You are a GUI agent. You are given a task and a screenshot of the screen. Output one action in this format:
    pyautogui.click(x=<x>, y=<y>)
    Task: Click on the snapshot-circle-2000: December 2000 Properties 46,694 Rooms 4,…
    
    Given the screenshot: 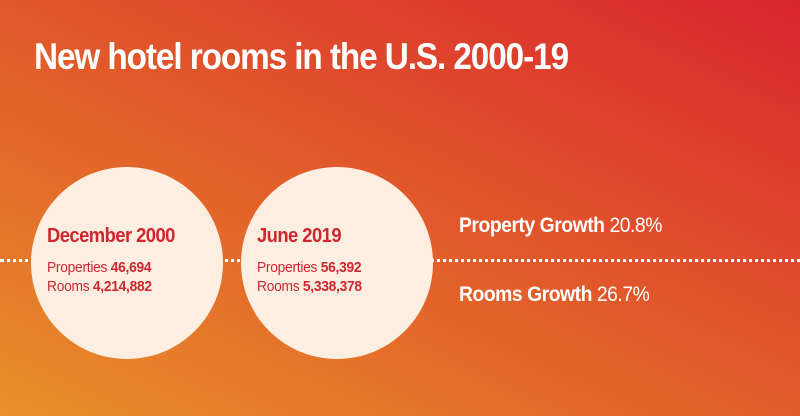 What is the action you would take?
    pyautogui.click(x=127, y=263)
    